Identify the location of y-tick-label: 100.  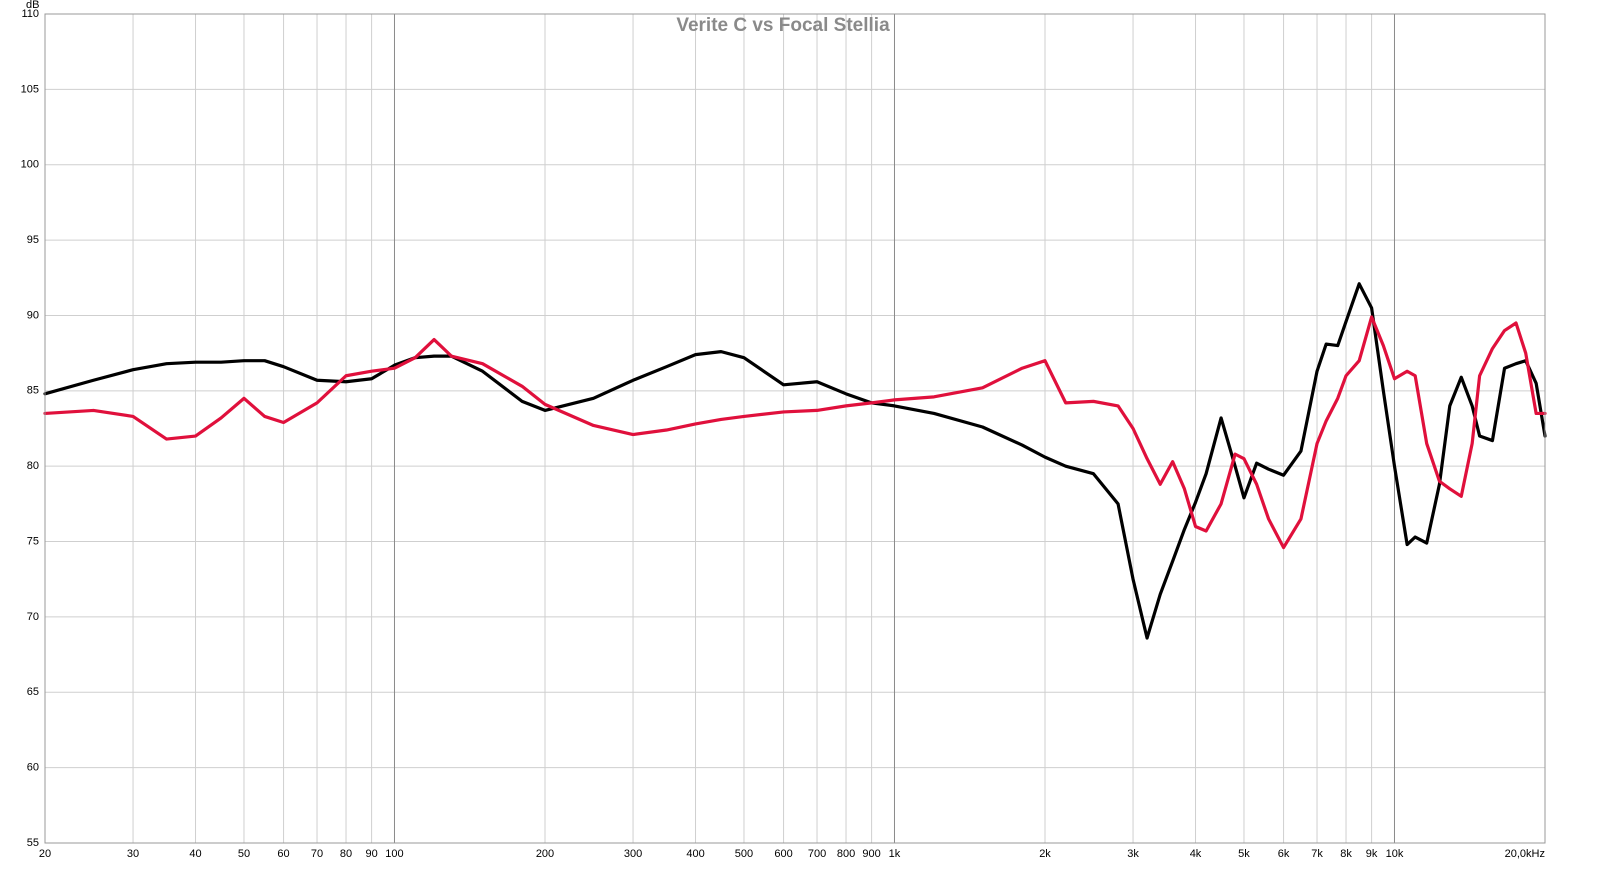
(30, 165).